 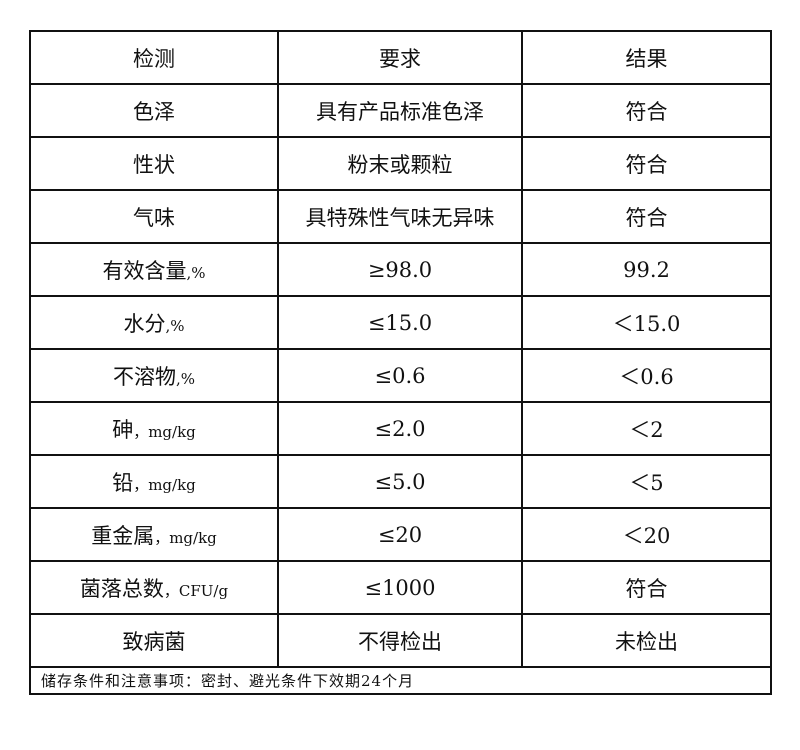 I want to click on table-row: 有效含量,% ≥98.0 99.2, so click(x=400, y=269).